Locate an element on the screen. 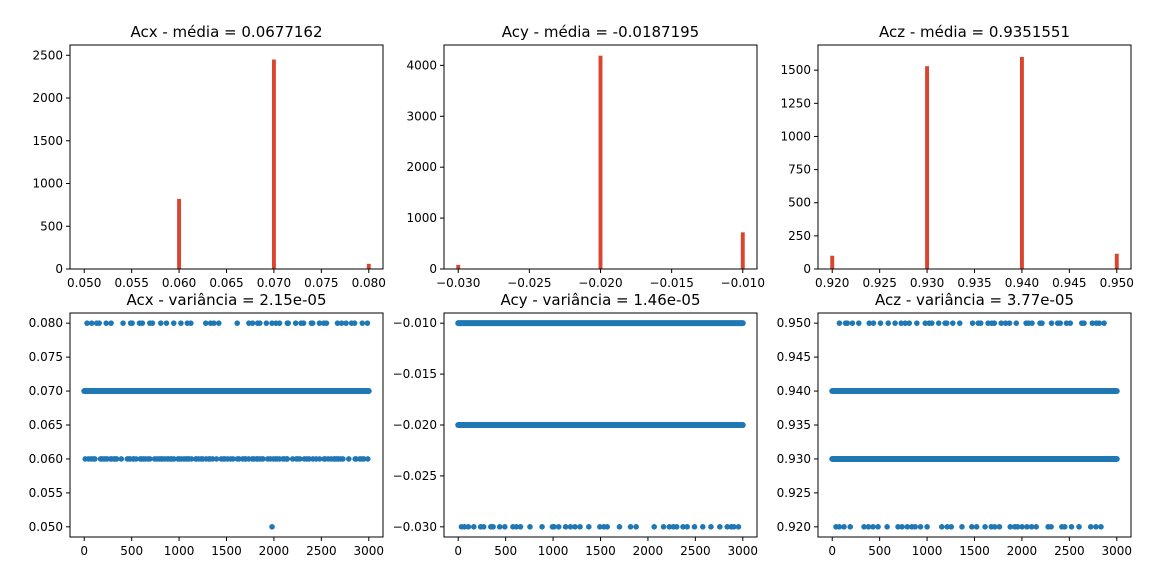 This screenshot has width=1162, height=584. x-tick-label: 0.060 is located at coordinates (179, 283).